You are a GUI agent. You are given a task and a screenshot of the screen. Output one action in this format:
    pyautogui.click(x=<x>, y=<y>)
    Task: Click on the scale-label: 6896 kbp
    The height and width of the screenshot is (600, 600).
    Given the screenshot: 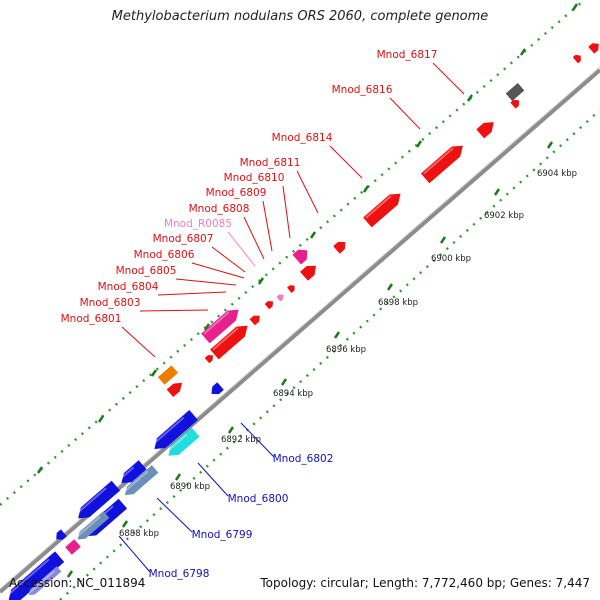 What is the action you would take?
    pyautogui.click(x=346, y=350)
    